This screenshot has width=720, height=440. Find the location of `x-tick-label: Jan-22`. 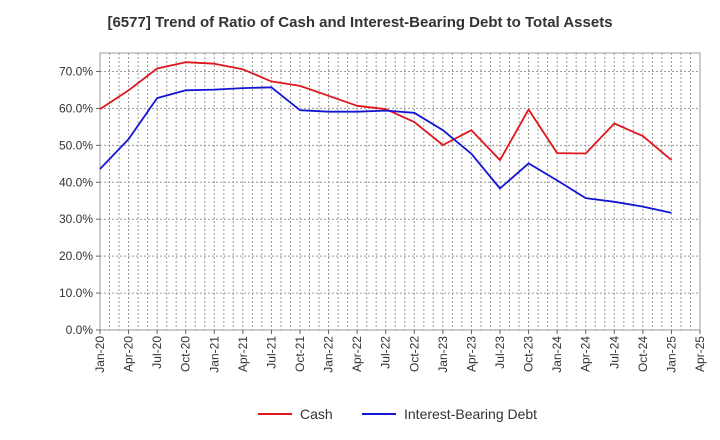

x-tick-label: Jan-22 is located at coordinates (329, 354).